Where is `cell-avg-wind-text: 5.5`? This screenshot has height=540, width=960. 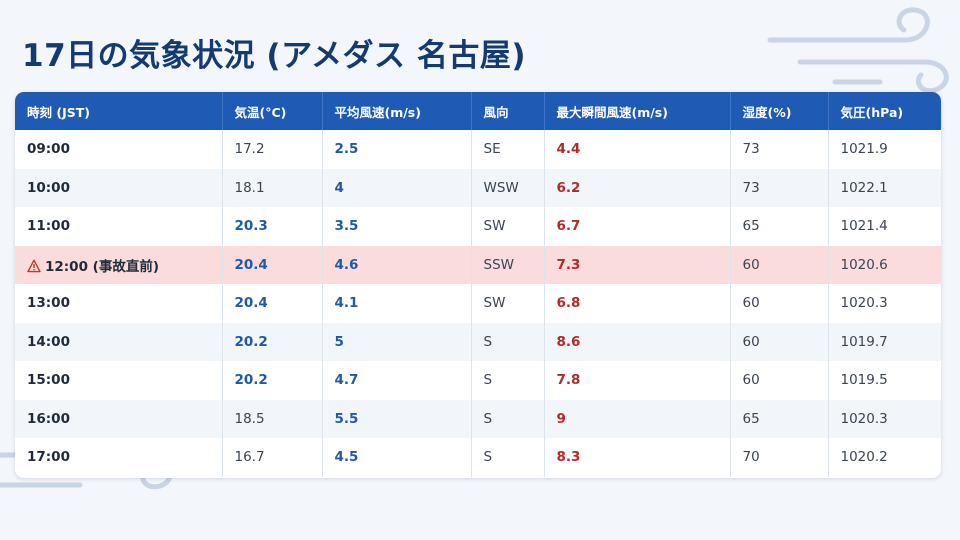 cell-avg-wind-text: 5.5 is located at coordinates (346, 418).